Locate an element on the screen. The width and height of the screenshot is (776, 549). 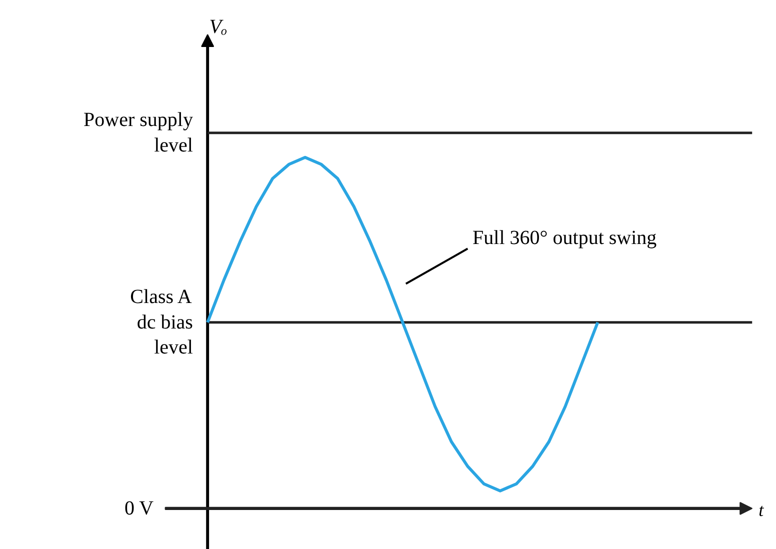
ref-line-label: 0 V is located at coordinates (139, 508).